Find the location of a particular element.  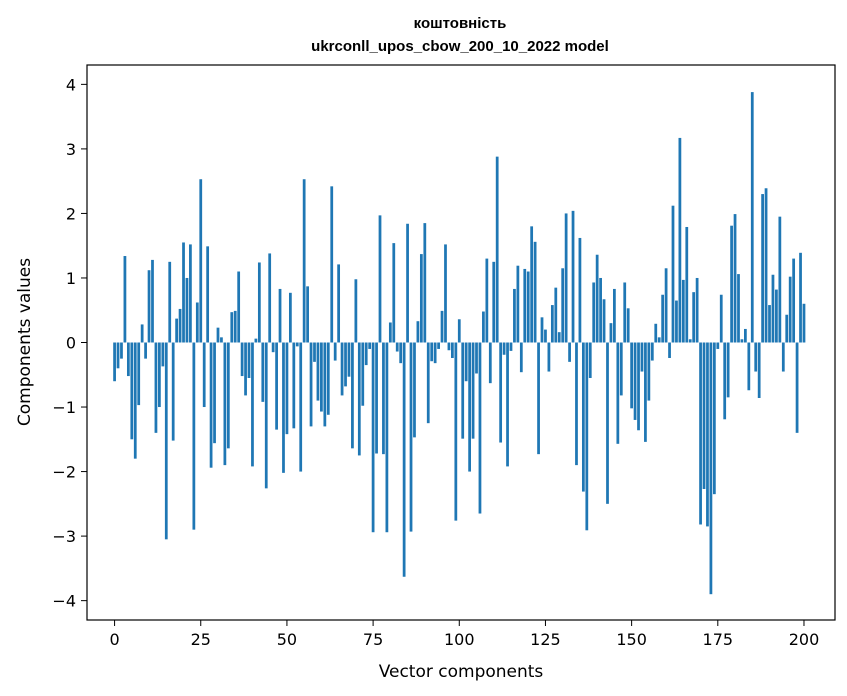

x-tick-label: 25 is located at coordinates (201, 639).